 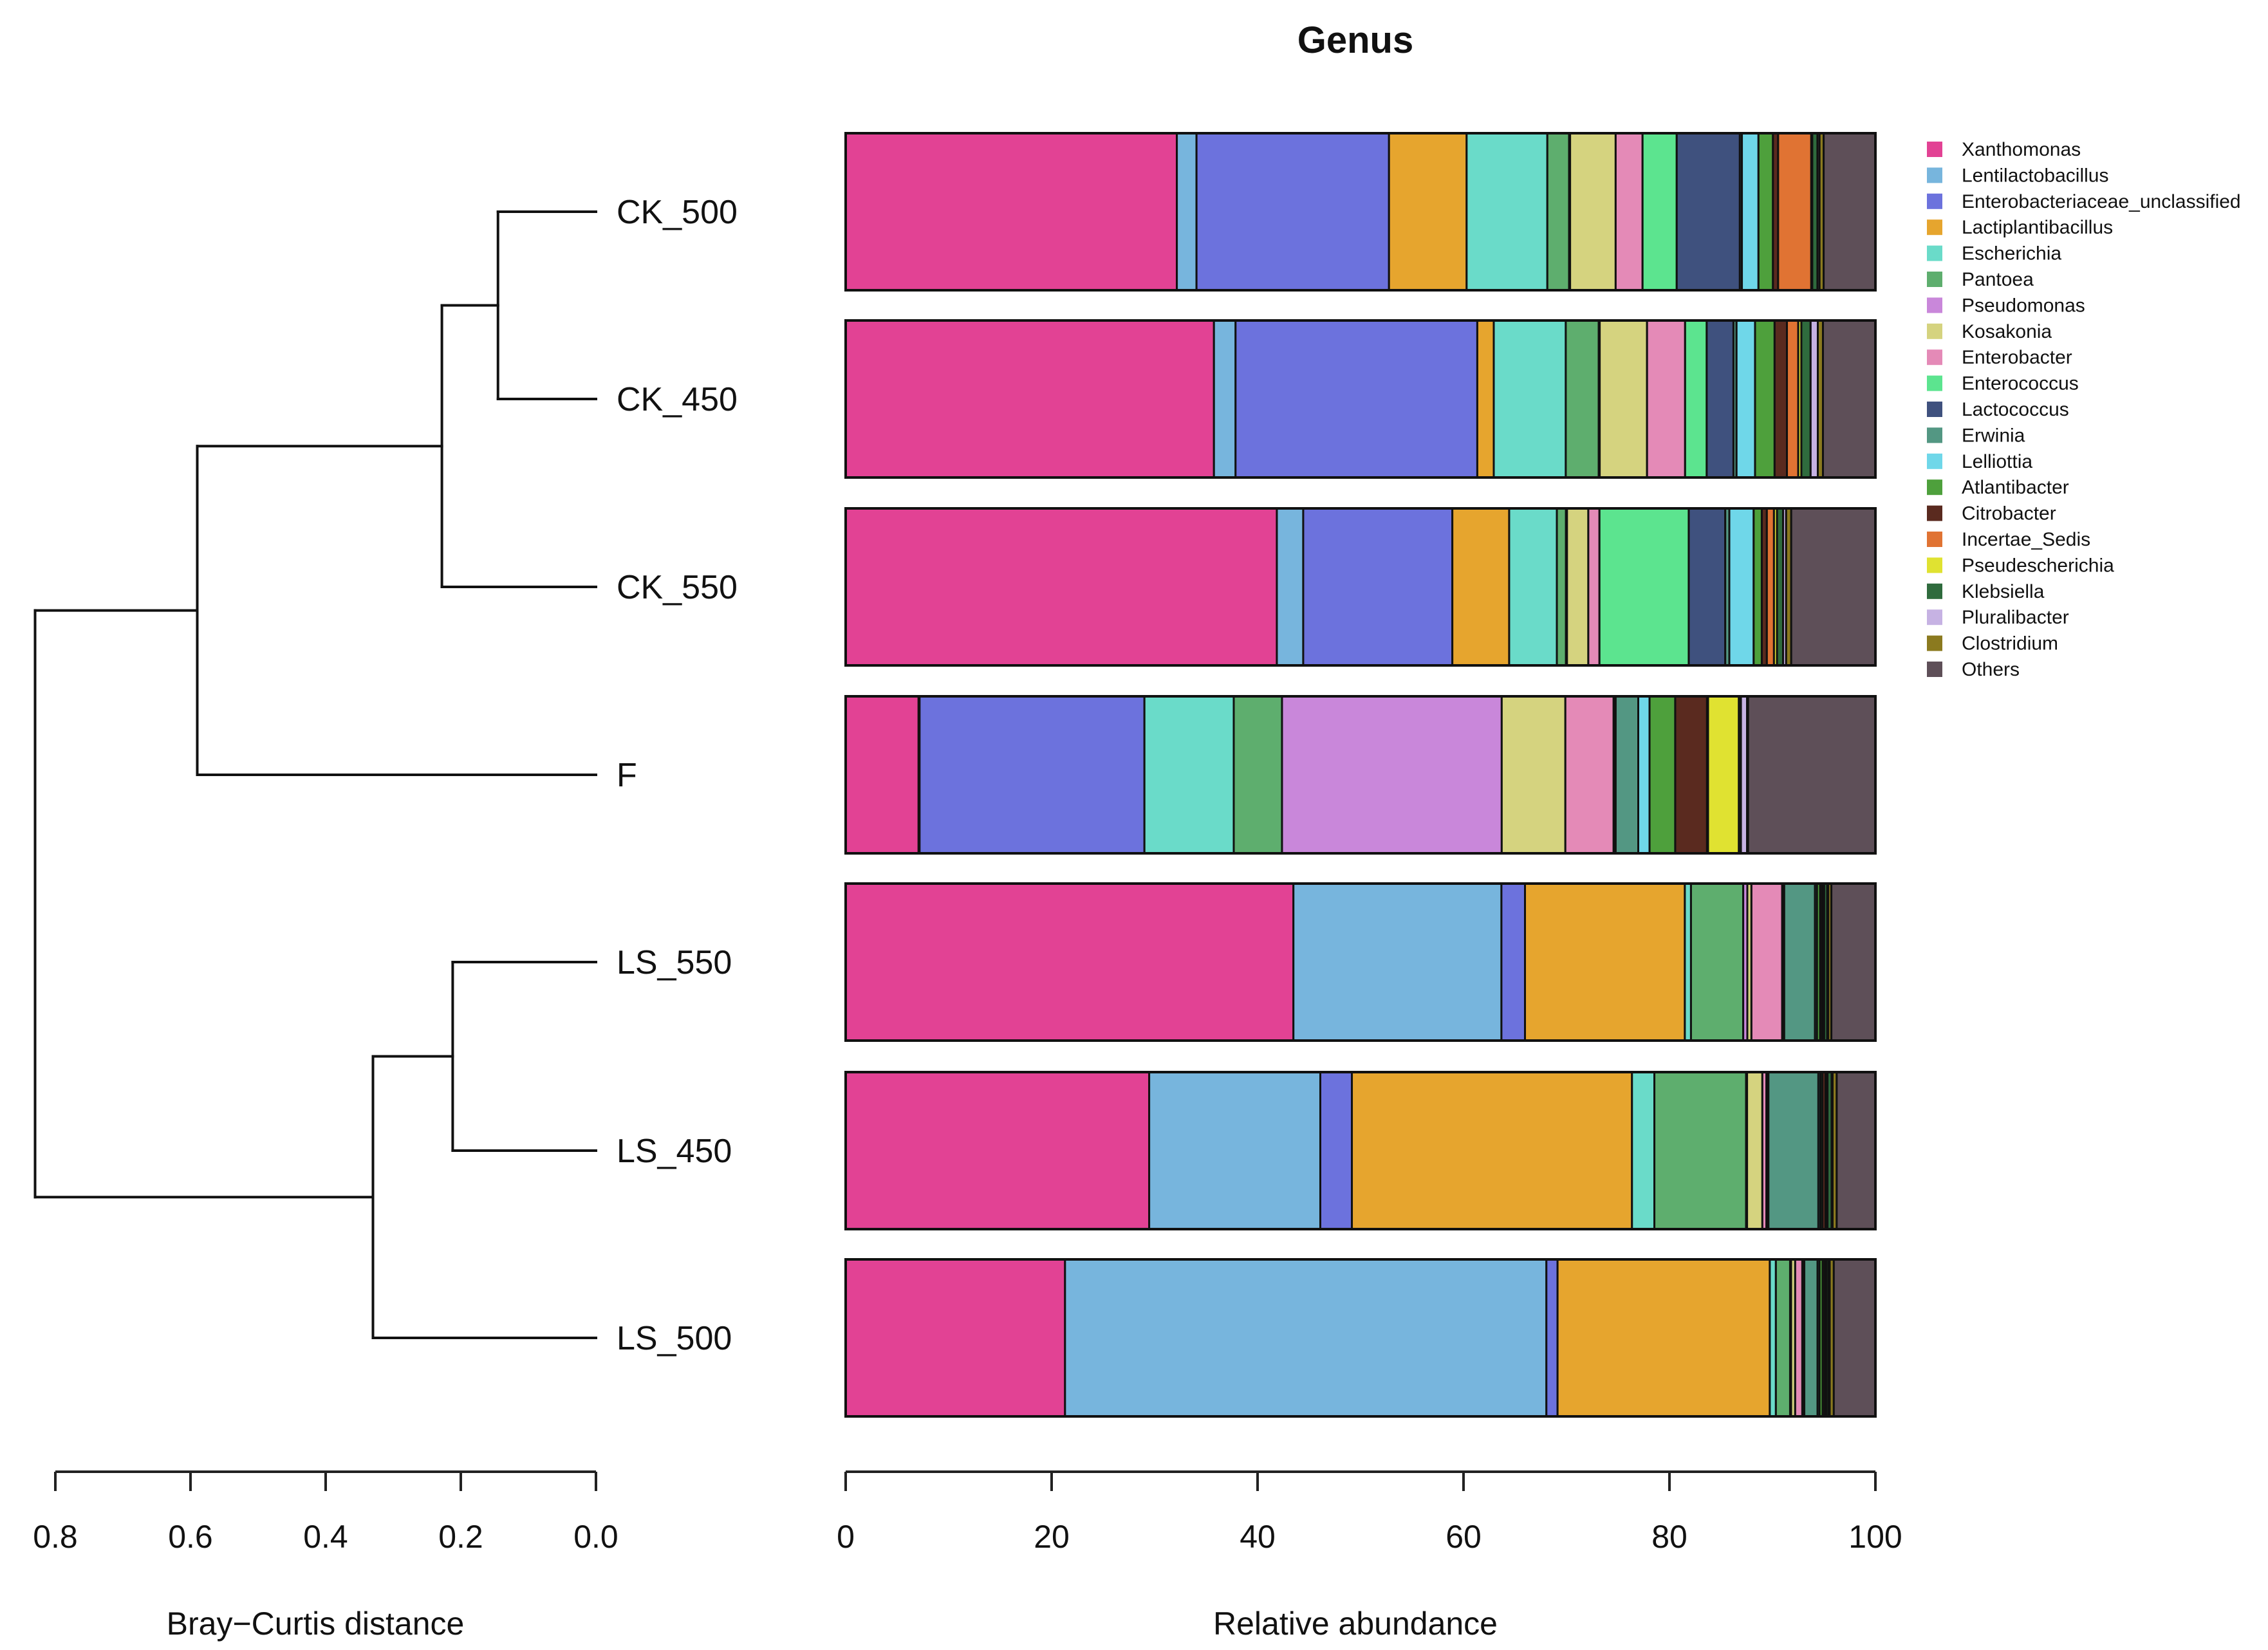 I want to click on bar-segment-ck-500-incertae-sedis, so click(x=1794, y=212).